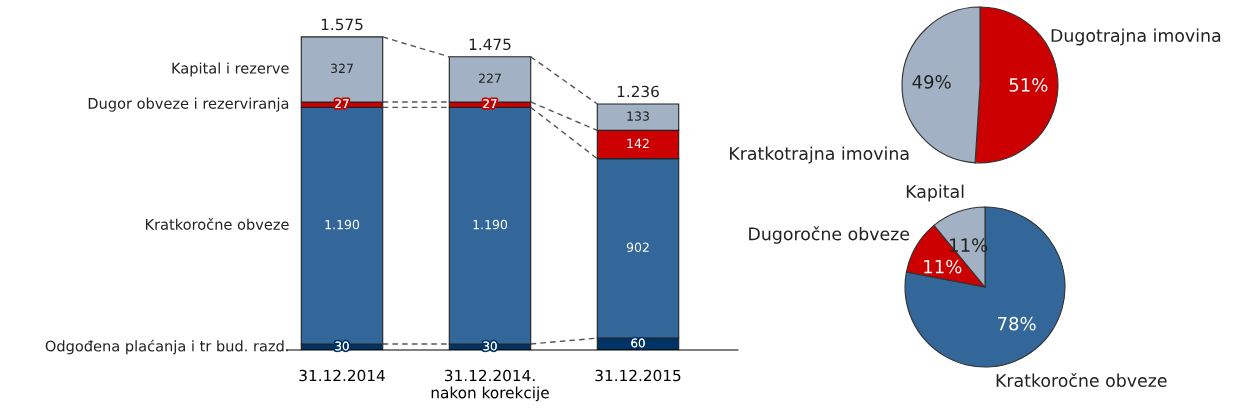  I want to click on data-label: 327, so click(342, 68).